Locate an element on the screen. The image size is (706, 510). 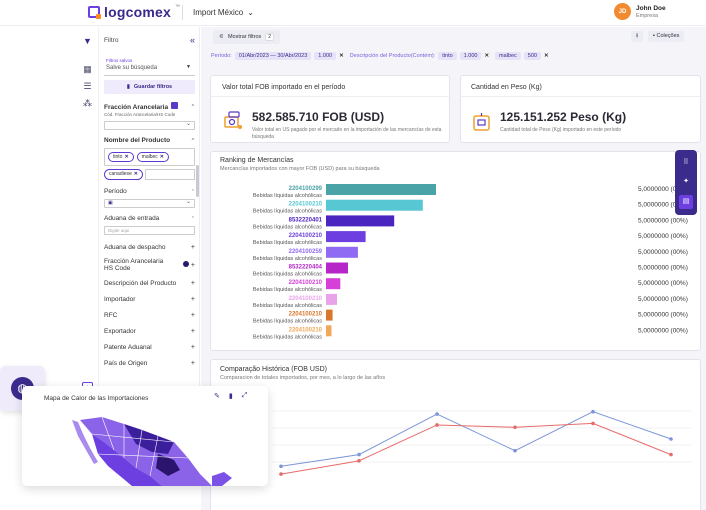
edit-icon: ✎ is located at coordinates (217, 396).